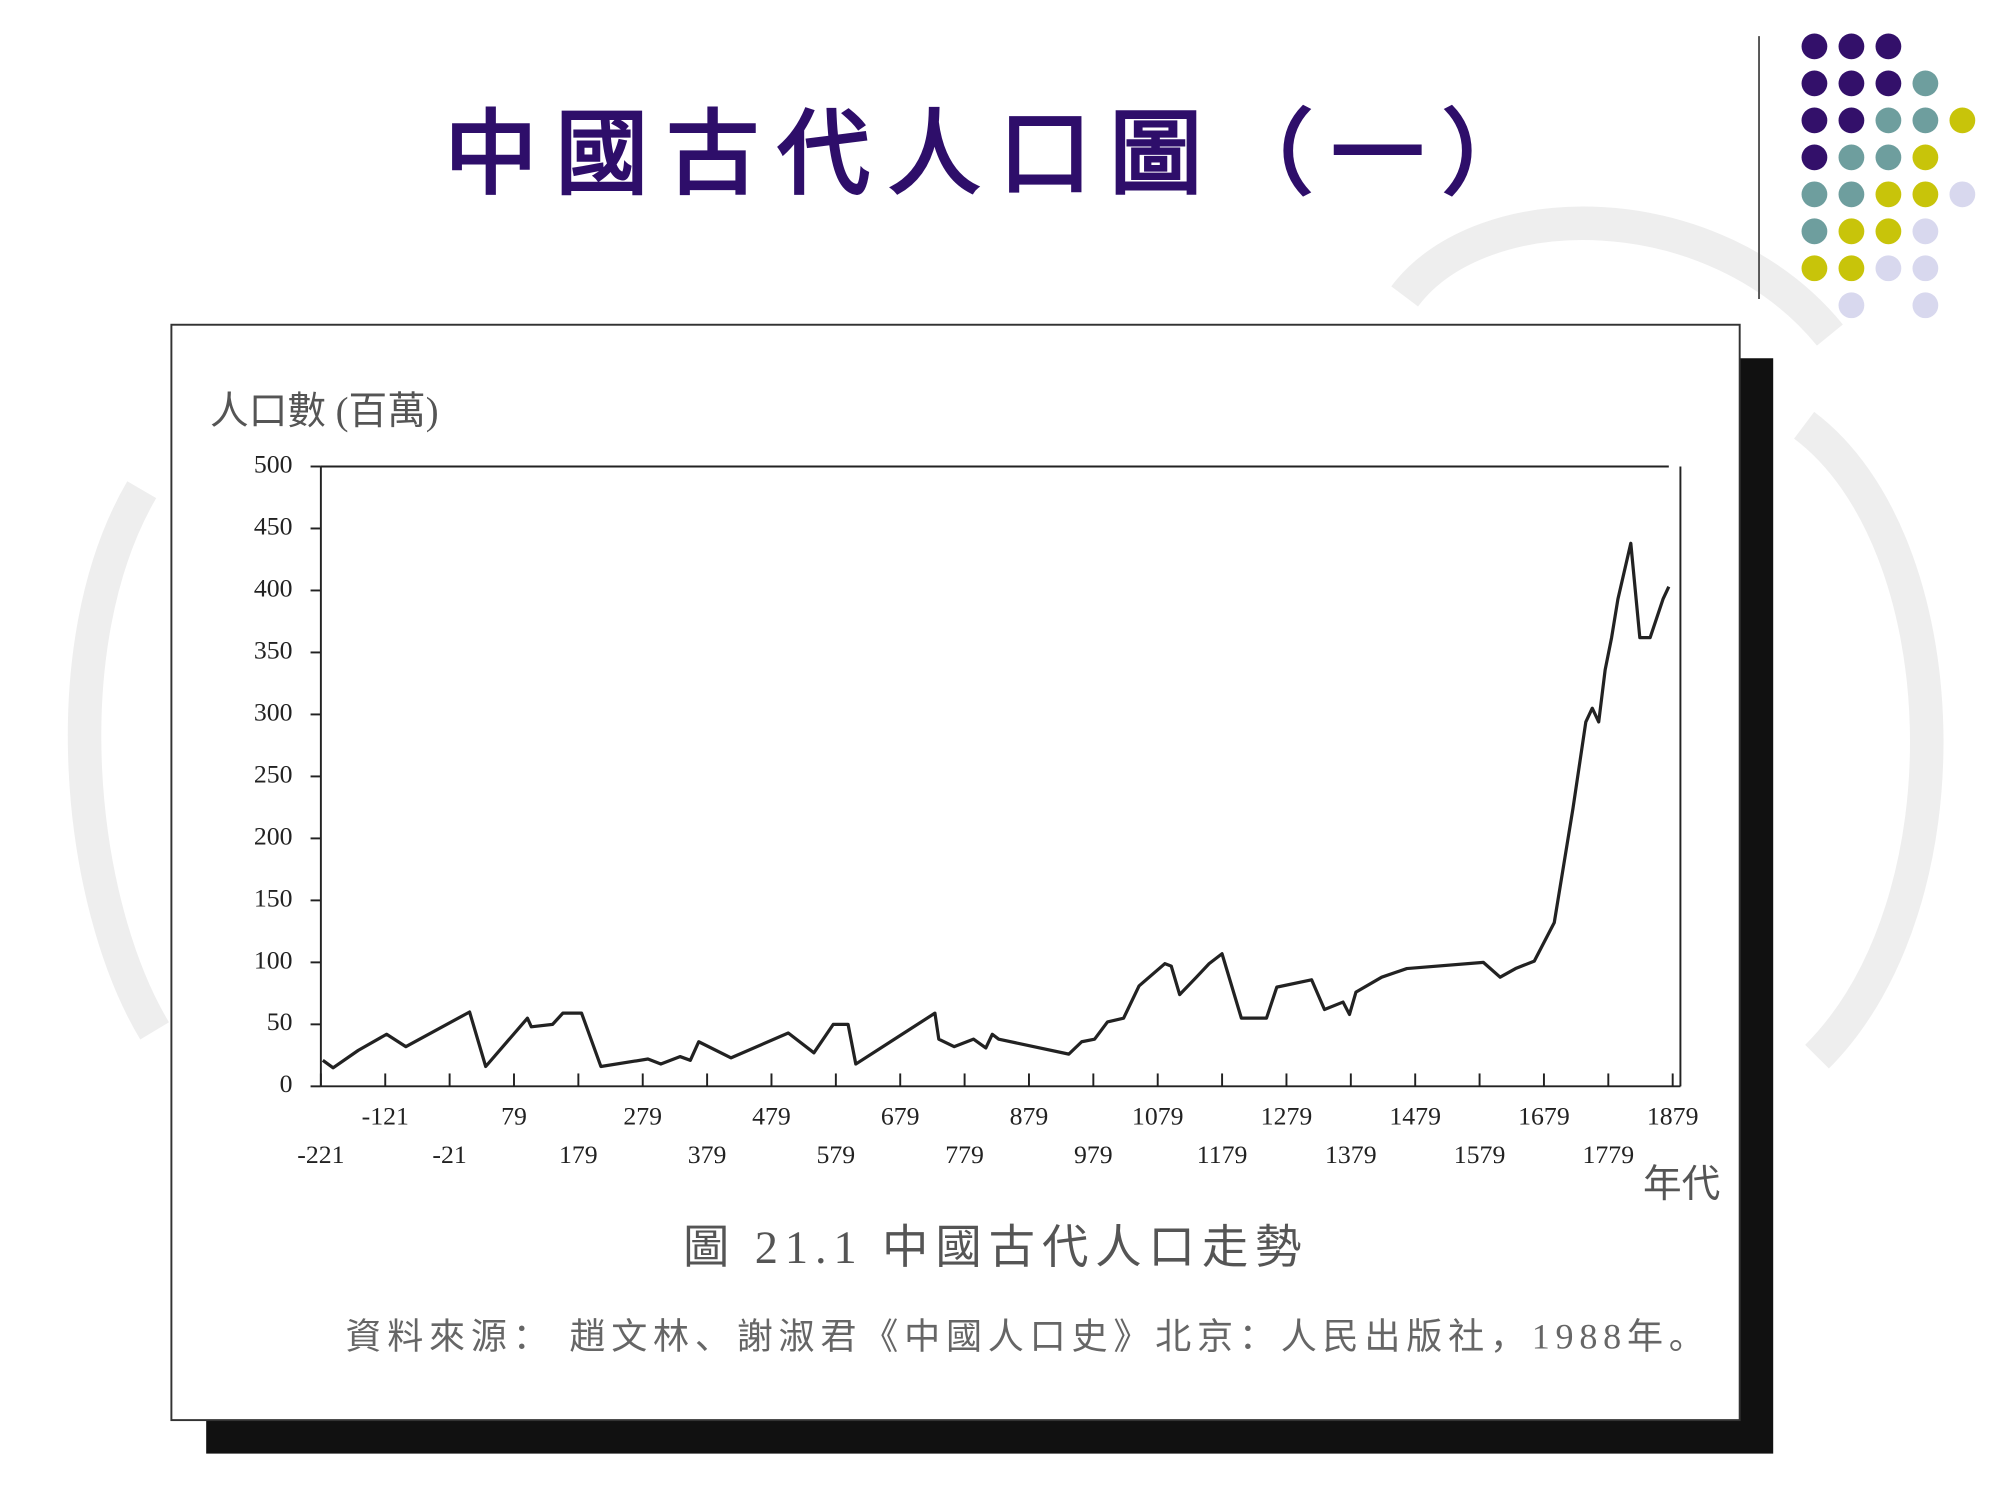 This screenshot has width=2000, height=1500. I want to click on x-tick-label: 979, so click(1093, 1154).